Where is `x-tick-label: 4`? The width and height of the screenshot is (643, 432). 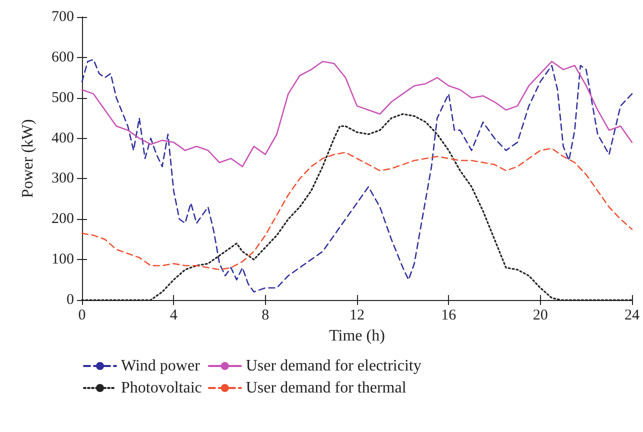
x-tick-label: 4 is located at coordinates (174, 316).